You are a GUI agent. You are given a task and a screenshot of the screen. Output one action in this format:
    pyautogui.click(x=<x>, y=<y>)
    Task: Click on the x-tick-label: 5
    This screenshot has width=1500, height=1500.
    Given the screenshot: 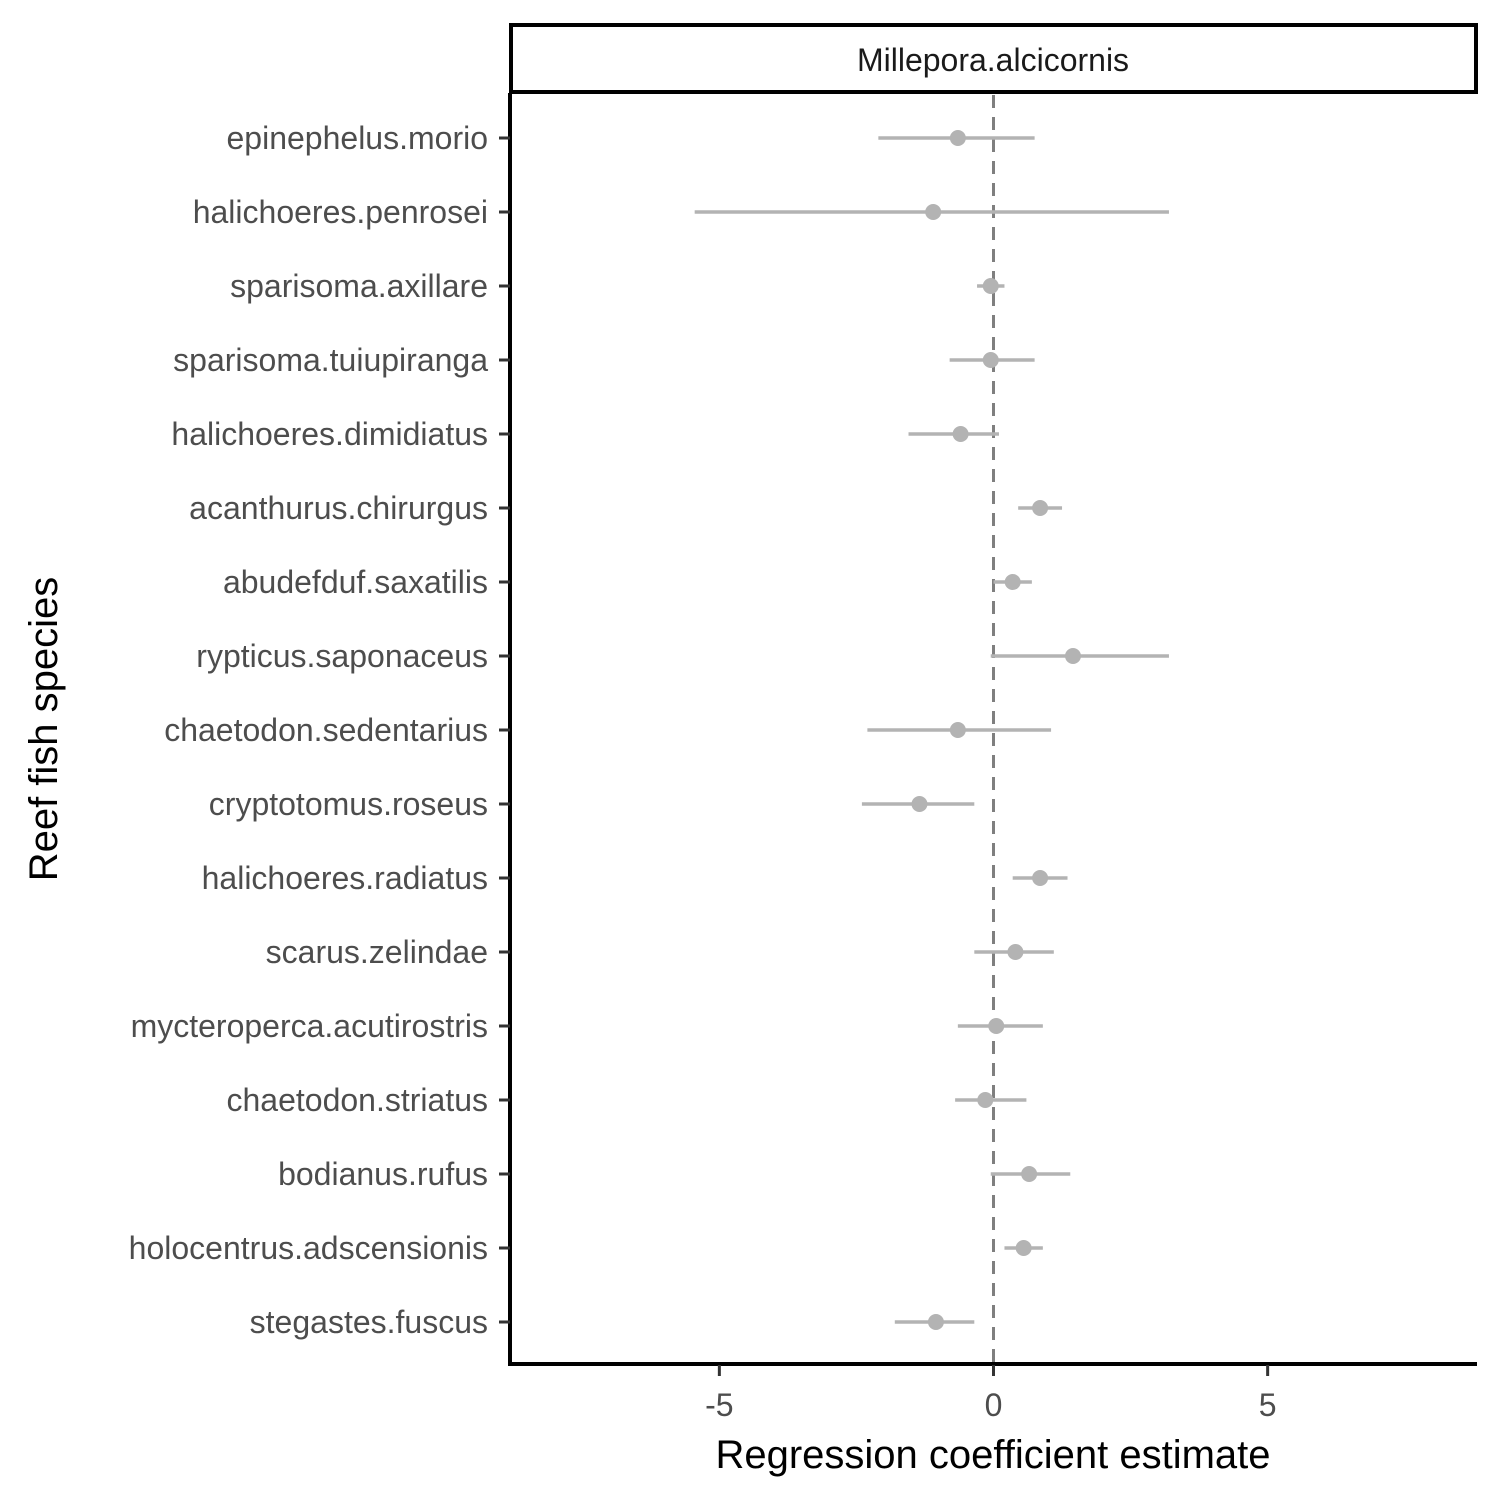 What is the action you would take?
    pyautogui.click(x=1268, y=1405)
    